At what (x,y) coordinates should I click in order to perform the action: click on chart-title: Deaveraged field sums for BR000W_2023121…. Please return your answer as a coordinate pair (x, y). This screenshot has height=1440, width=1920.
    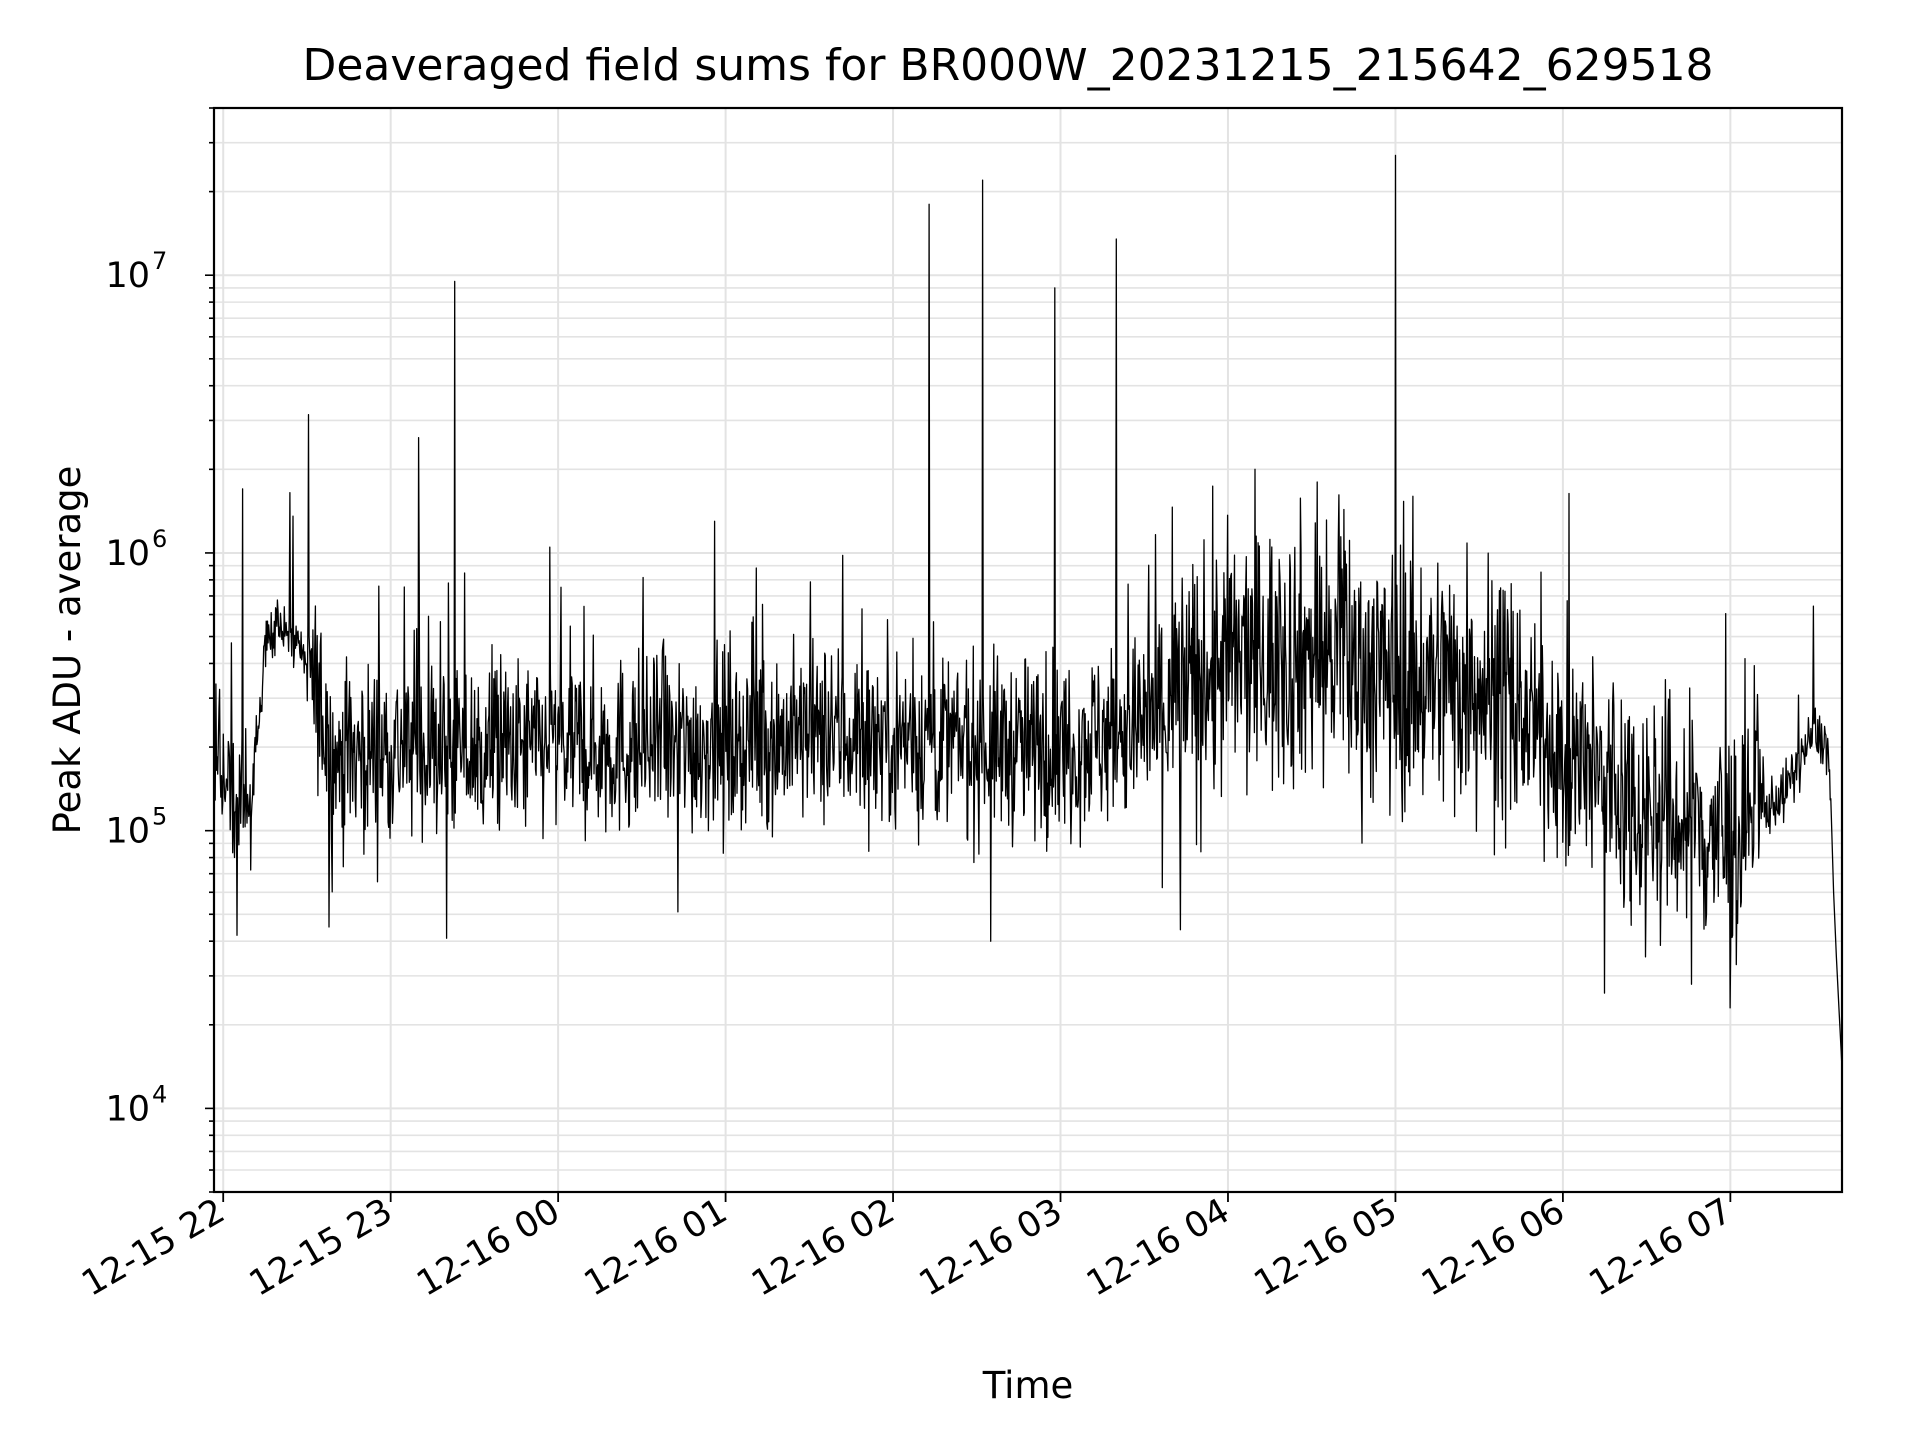
    Looking at the image, I should click on (1007, 65).